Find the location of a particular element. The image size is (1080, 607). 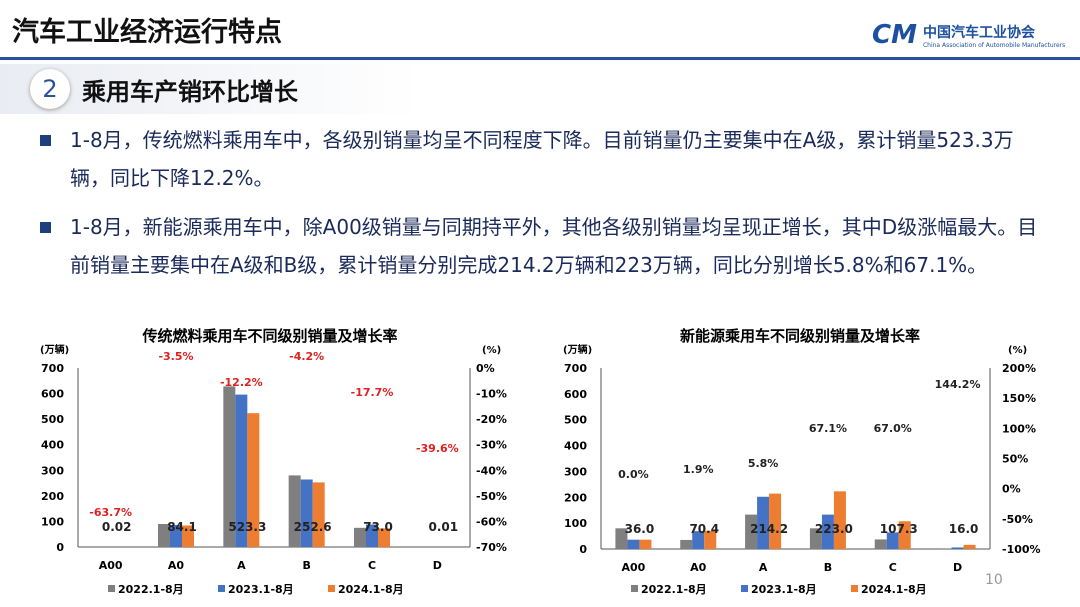

y2-axis-label: (%) is located at coordinates (491, 350).